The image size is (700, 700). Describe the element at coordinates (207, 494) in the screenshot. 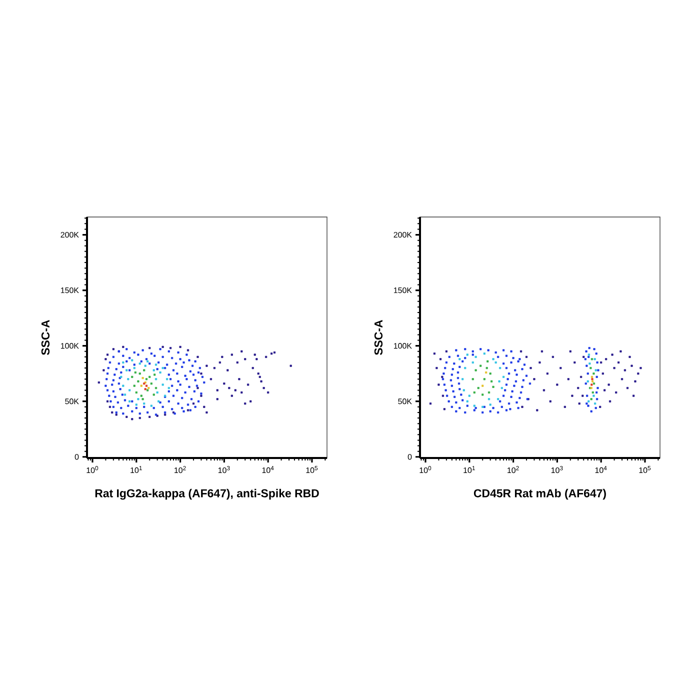

I see `x-axis-title: Rat IgG2a-kappa (AF647), anti-Spike RBD` at that location.